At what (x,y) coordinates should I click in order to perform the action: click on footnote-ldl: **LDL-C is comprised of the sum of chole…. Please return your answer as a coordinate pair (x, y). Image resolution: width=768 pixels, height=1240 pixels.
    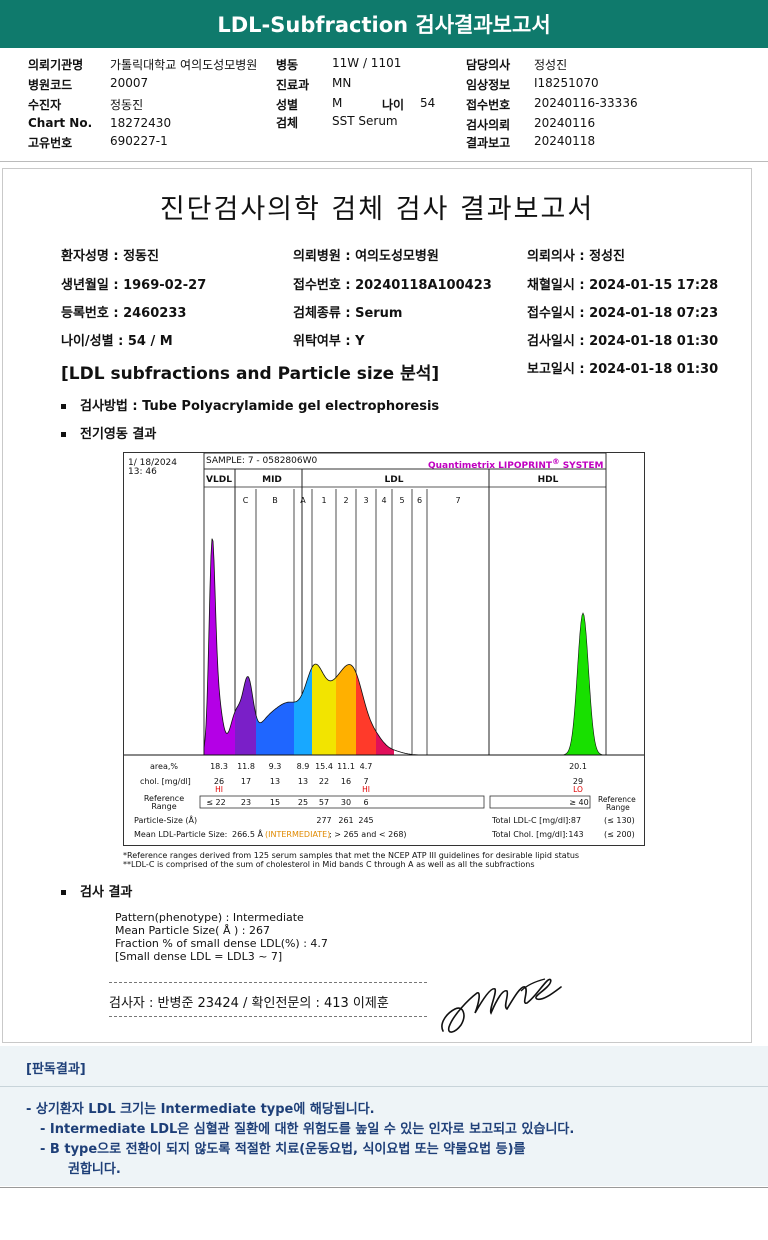
    Looking at the image, I should click on (329, 864).